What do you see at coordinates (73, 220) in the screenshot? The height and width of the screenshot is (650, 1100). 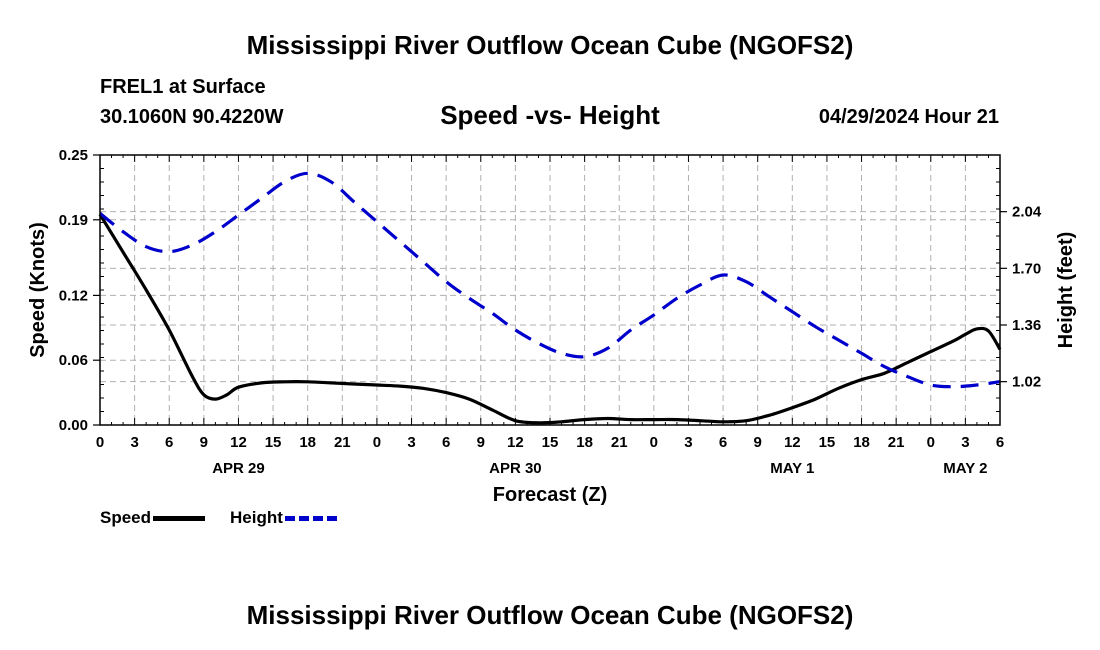 I see `y-tick-label: 0.19` at bounding box center [73, 220].